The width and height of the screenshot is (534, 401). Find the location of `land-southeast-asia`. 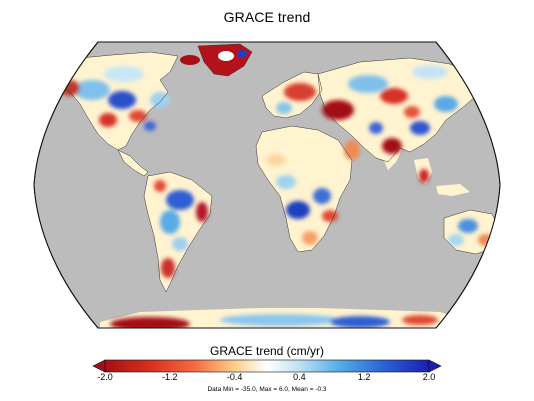

land-southeast-asia is located at coordinates (442, 177).